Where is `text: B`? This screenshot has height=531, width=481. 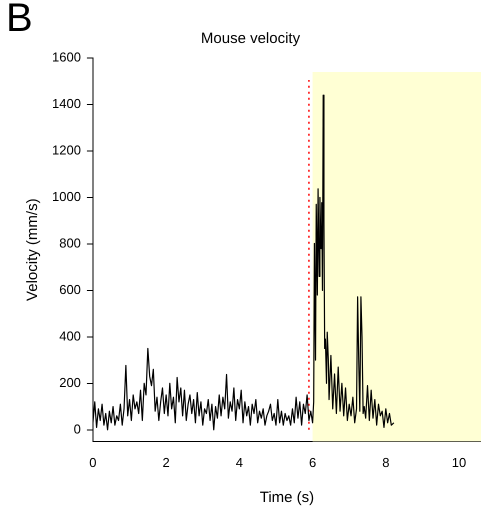
text: B is located at coordinates (19, 20).